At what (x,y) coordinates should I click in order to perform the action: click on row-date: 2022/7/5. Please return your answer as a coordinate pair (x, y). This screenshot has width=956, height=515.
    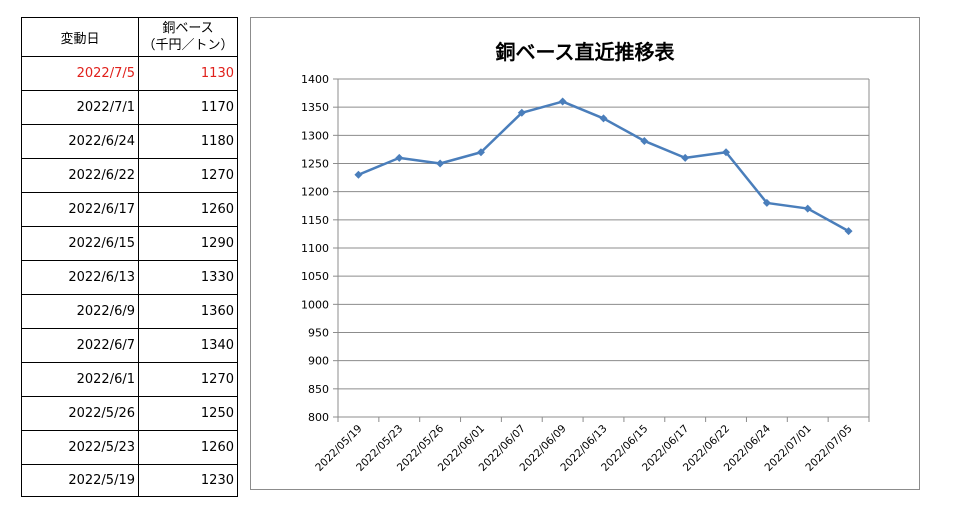
    Looking at the image, I should click on (105, 73).